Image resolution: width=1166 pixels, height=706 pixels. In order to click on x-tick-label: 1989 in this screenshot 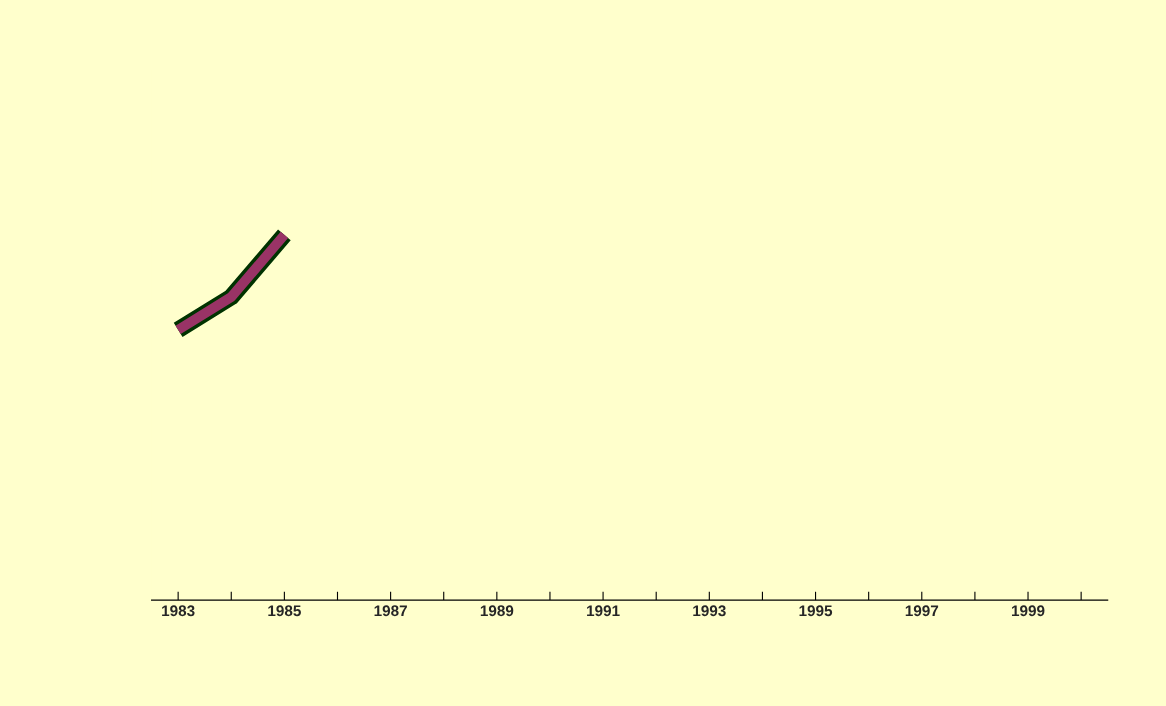, I will do `click(497, 611)`.